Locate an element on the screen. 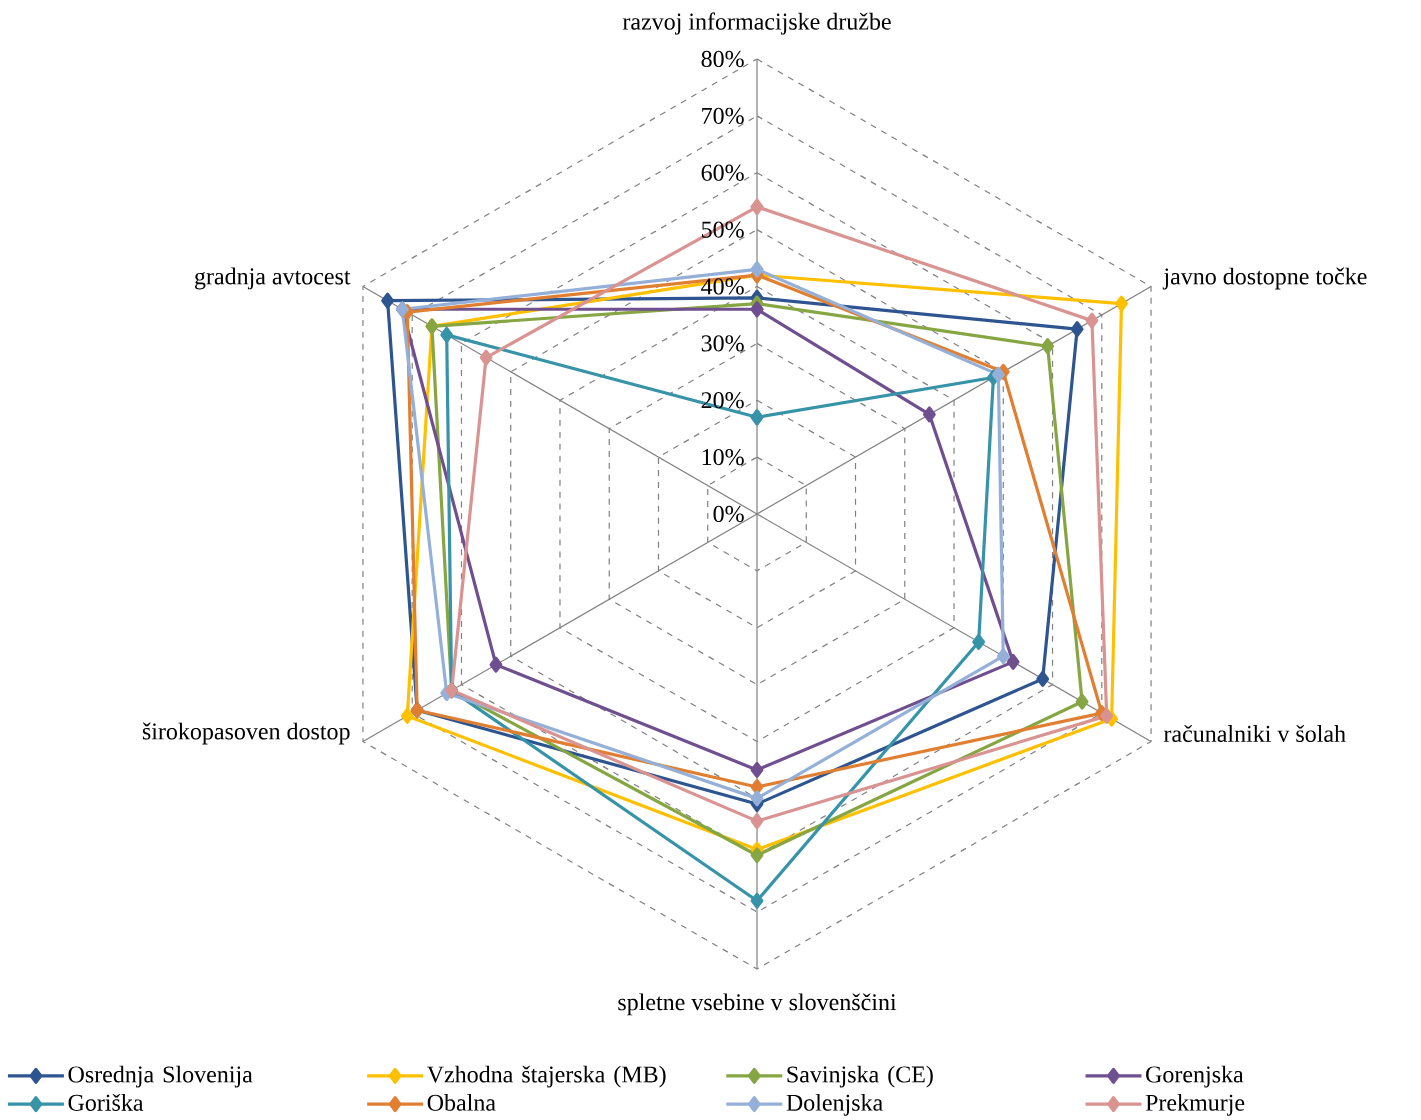 This screenshot has width=1421, height=1120. legend-label: Gorenjska is located at coordinates (1195, 1076).